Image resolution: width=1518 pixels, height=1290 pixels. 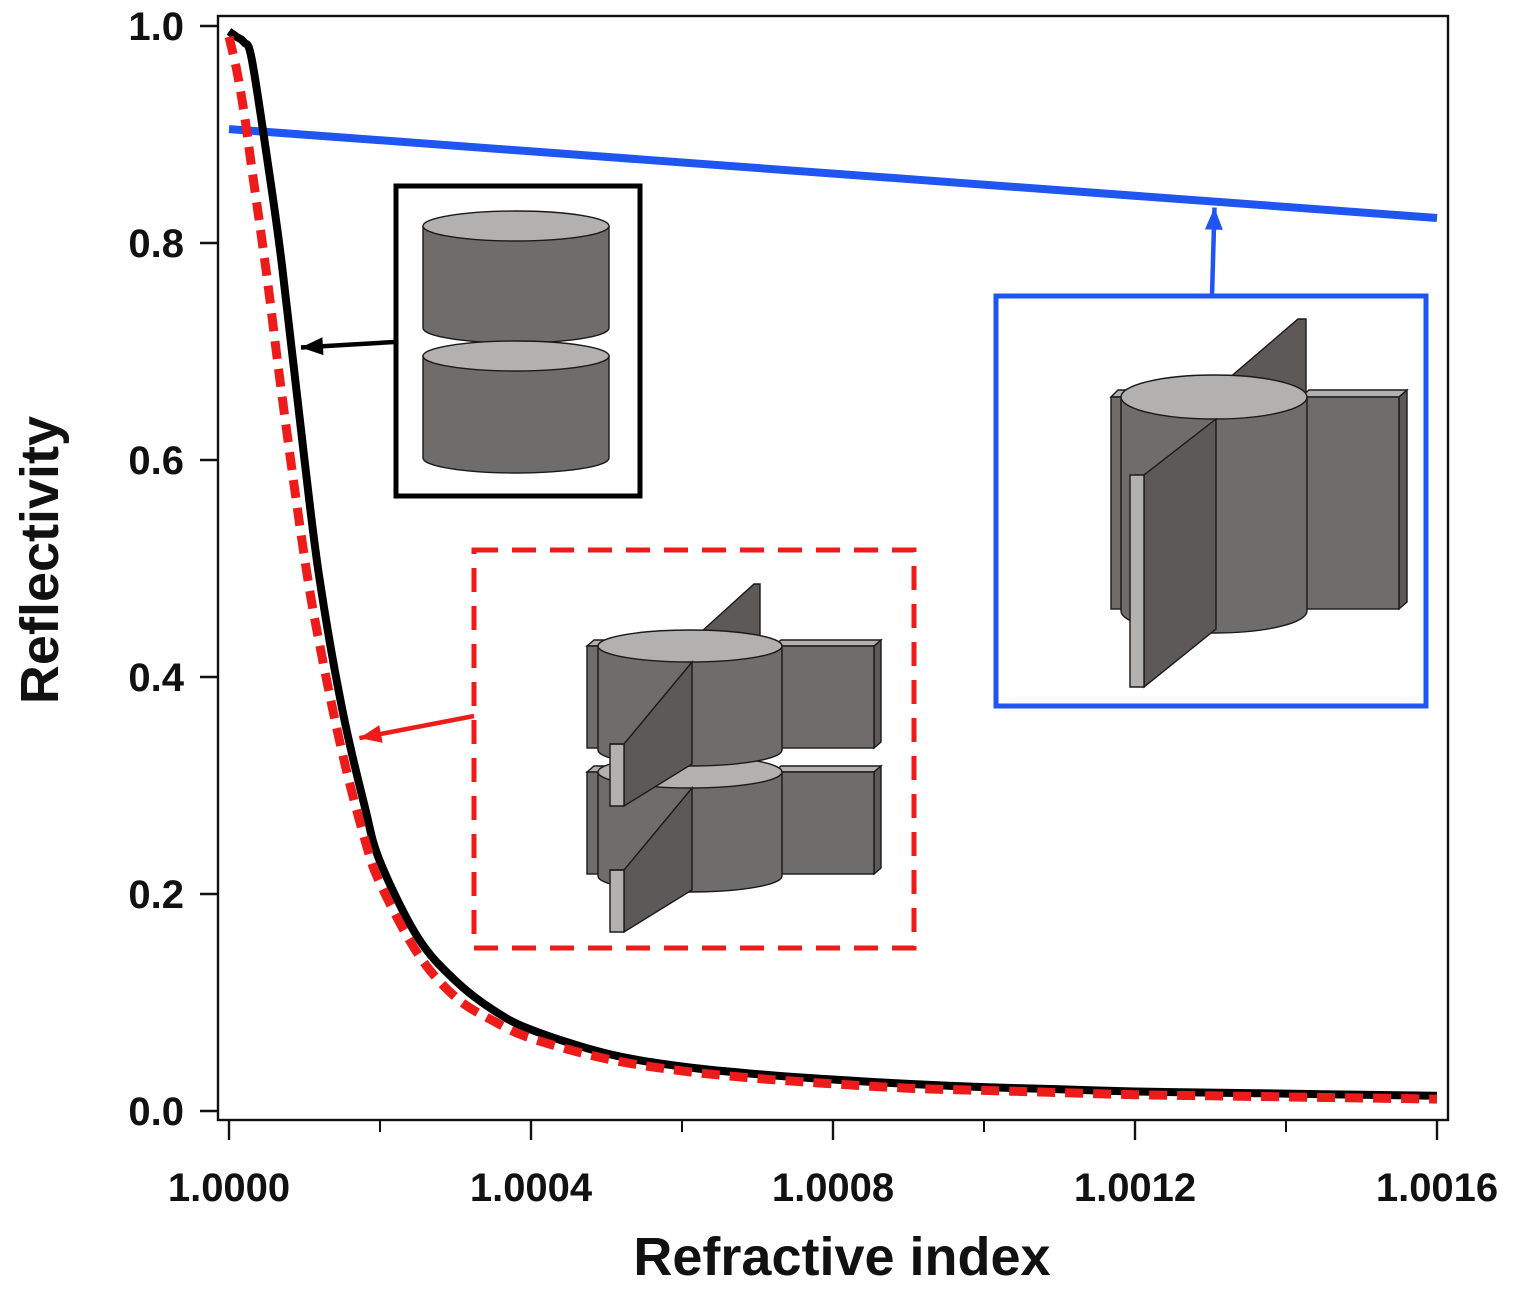 I want to click on inset-single-finned-cylinder, so click(x=1211, y=501).